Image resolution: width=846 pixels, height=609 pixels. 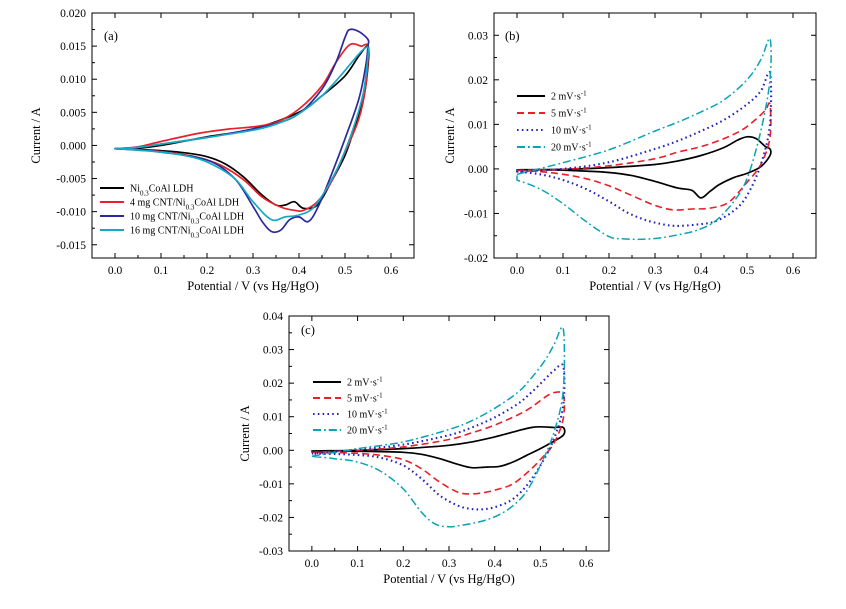 I want to click on legend-entry-2: 10 mg CNT/Ni0.3CoAl LDH, so click(x=187, y=219).